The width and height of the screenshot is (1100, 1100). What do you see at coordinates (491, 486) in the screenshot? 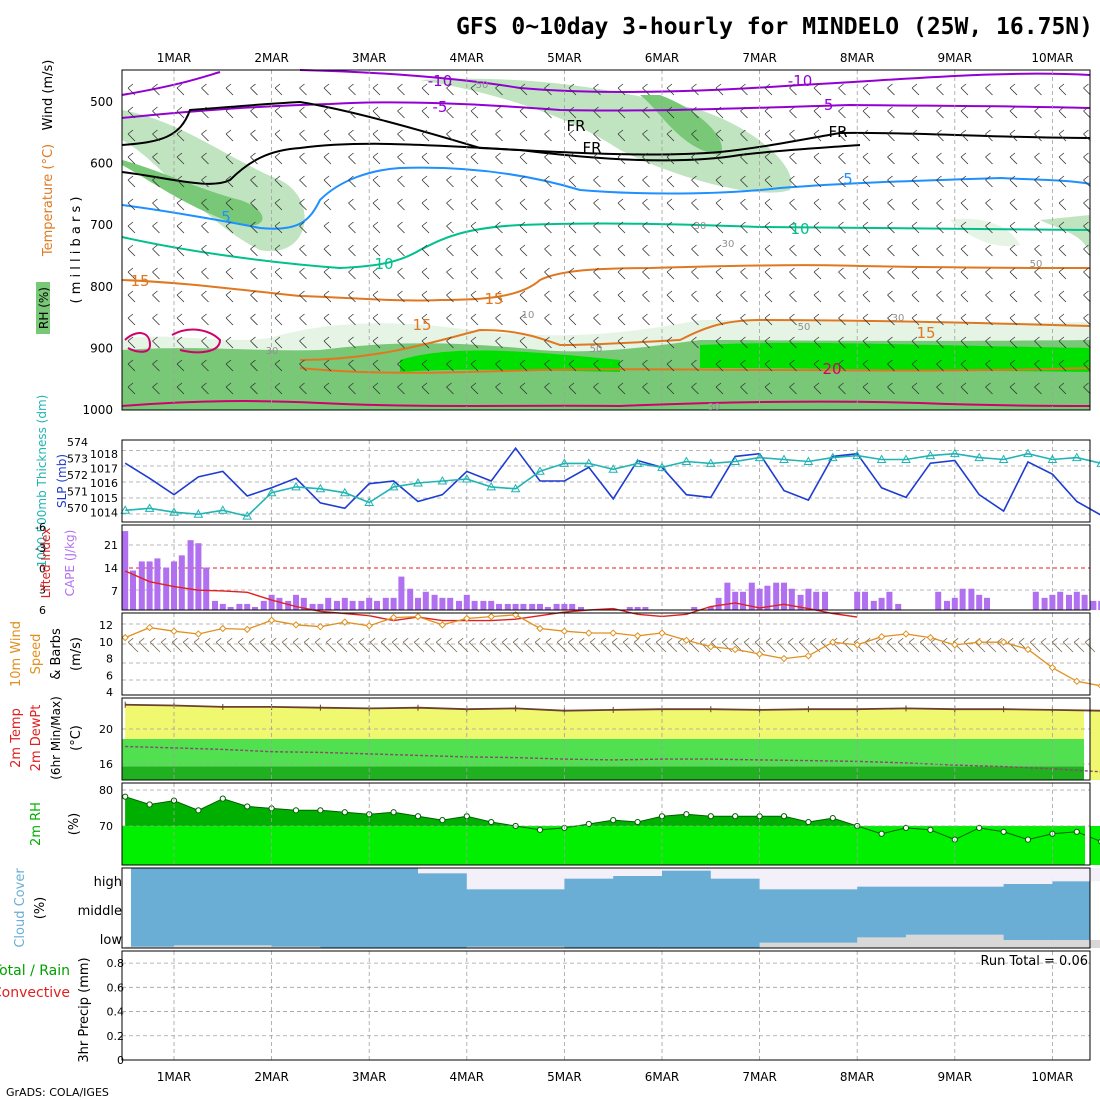
I see `thickness-point` at bounding box center [491, 486].